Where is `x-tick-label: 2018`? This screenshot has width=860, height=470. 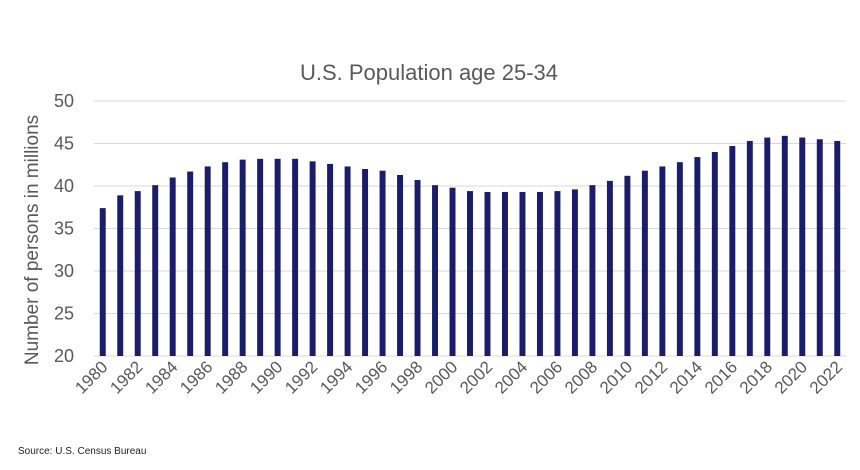
x-tick-label: 2018 is located at coordinates (756, 377).